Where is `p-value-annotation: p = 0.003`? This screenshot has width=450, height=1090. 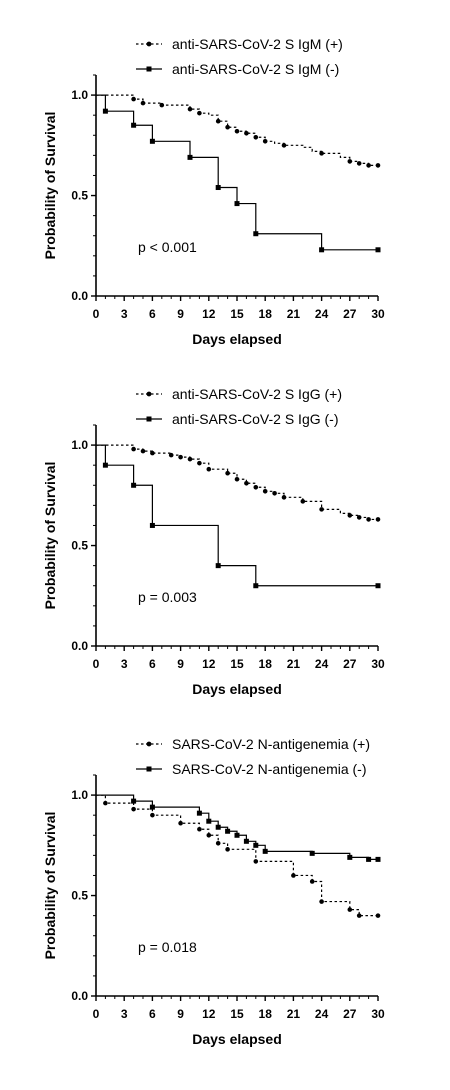
p-value-annotation: p = 0.003 is located at coordinates (167, 597).